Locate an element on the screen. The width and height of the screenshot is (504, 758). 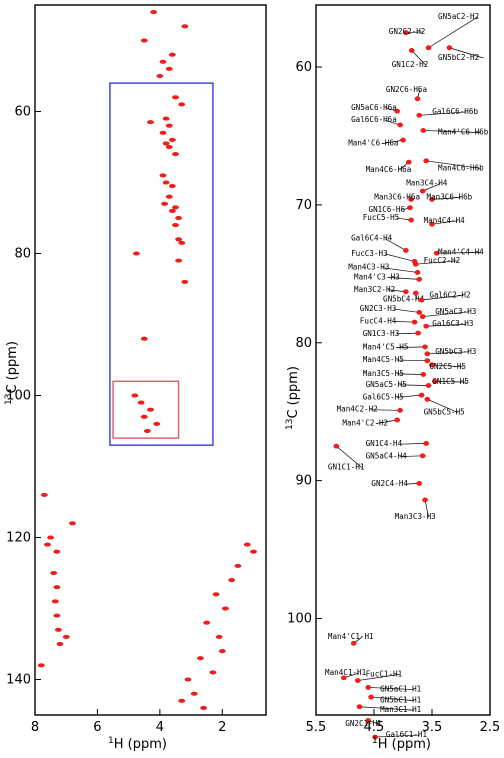
peak-label: Man4C4-H4 is located at coordinates (445, 220).